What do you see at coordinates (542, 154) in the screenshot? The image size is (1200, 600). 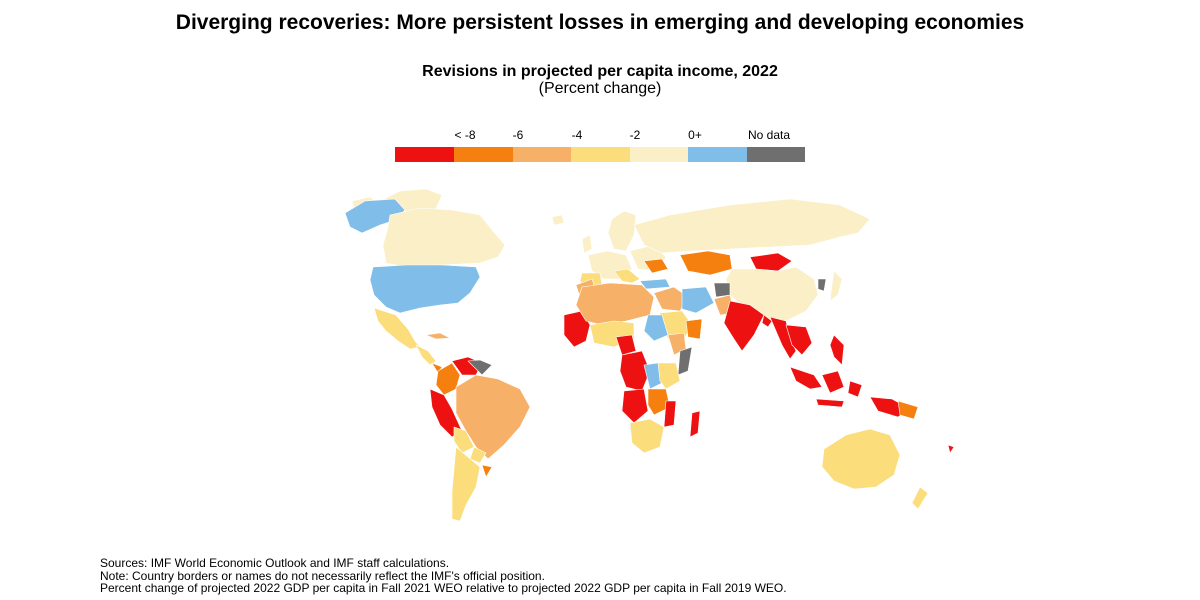 I see `legend-swatch-m4` at bounding box center [542, 154].